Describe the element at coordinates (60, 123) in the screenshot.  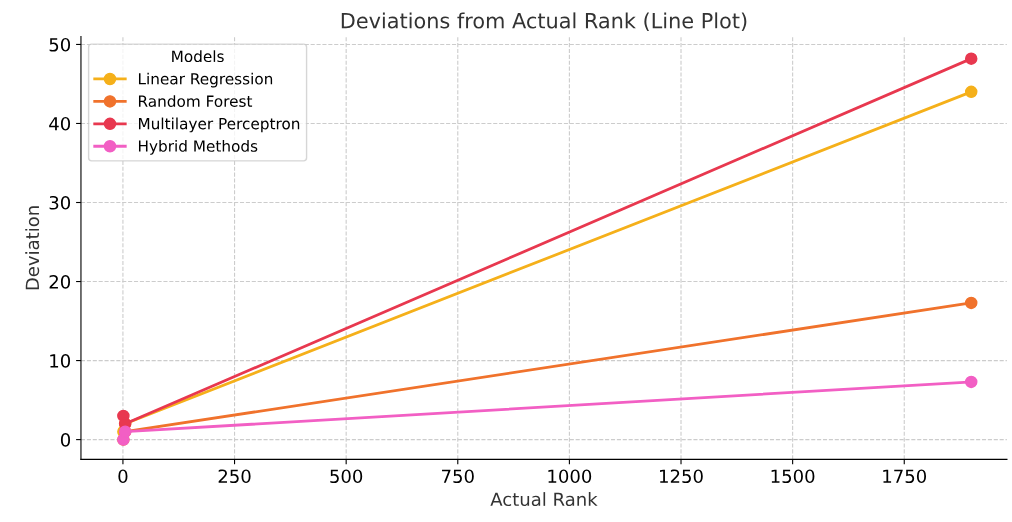
I see `y-tick-label: 40` at that location.